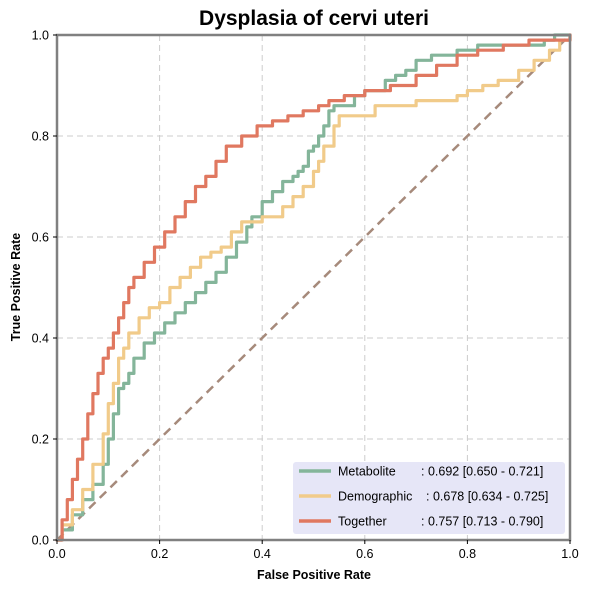  I want to click on y-tick-label: 0.0, so click(40, 541).